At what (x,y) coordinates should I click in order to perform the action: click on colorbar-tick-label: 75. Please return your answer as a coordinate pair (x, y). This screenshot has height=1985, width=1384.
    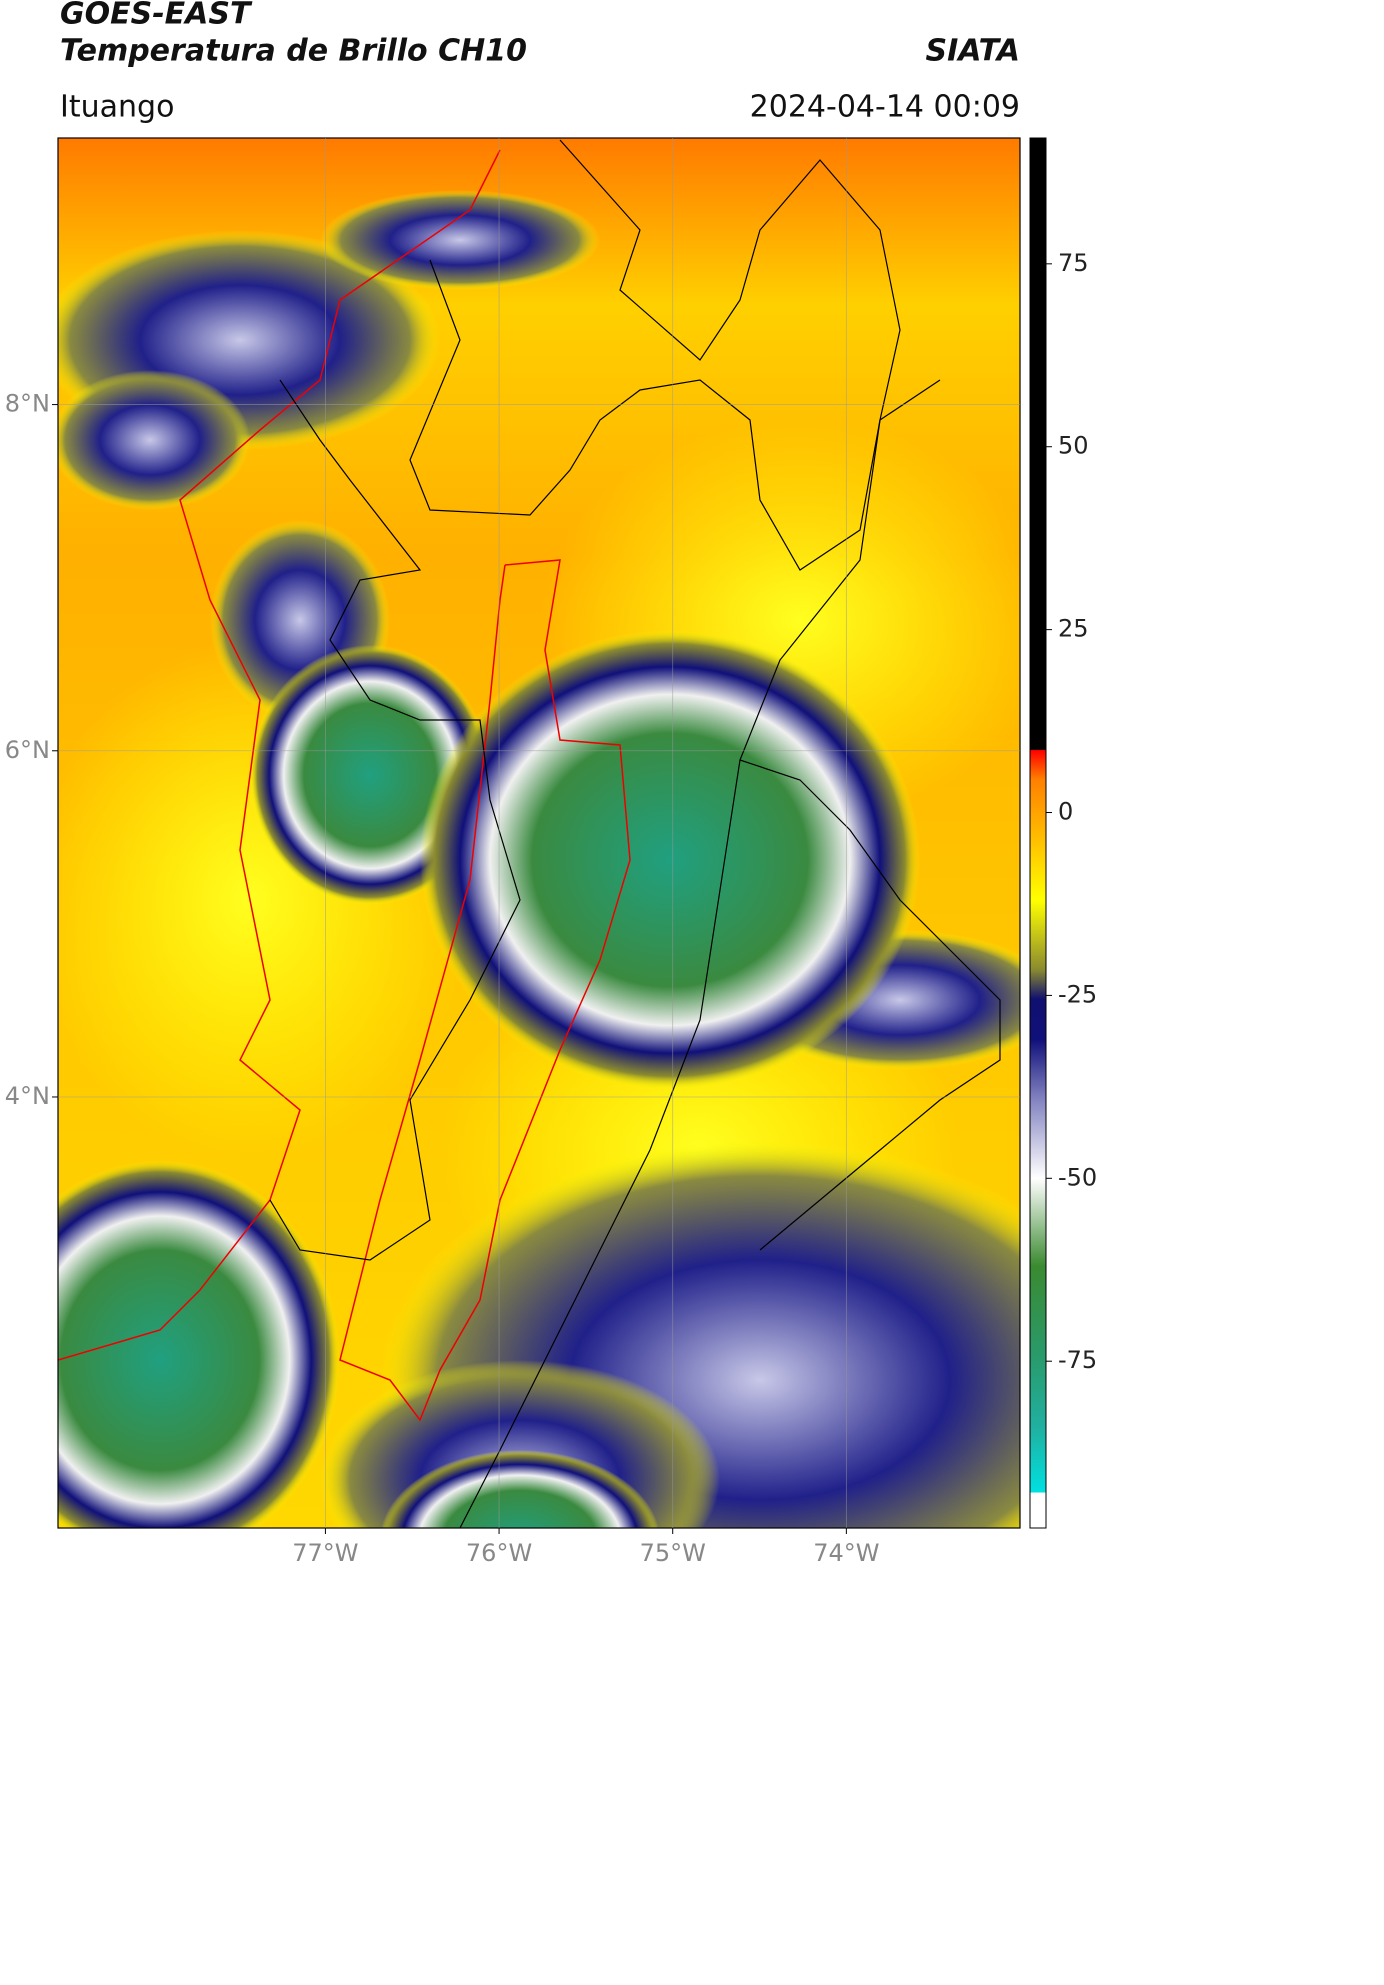
    Looking at the image, I should click on (1073, 263).